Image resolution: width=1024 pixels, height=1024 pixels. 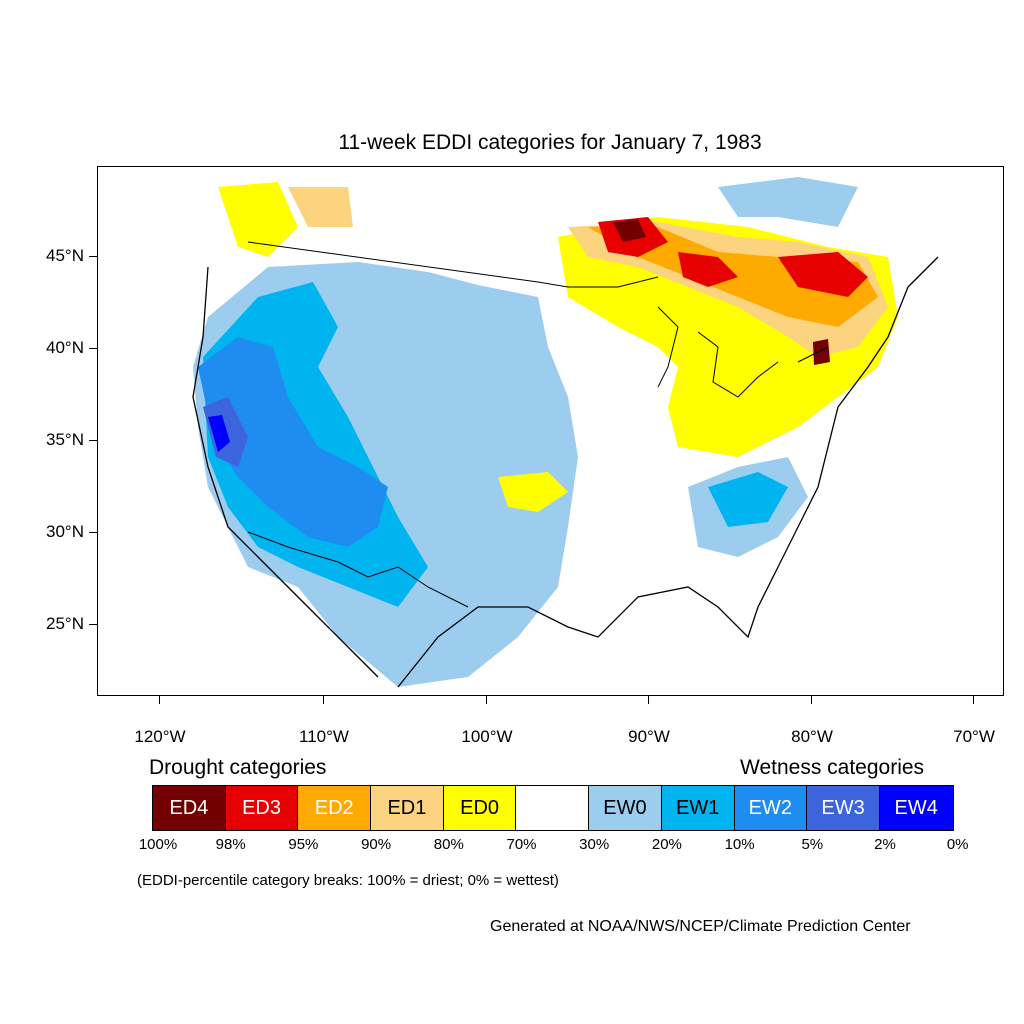 What do you see at coordinates (957, 844) in the screenshot?
I see `percentile-label: 0%` at bounding box center [957, 844].